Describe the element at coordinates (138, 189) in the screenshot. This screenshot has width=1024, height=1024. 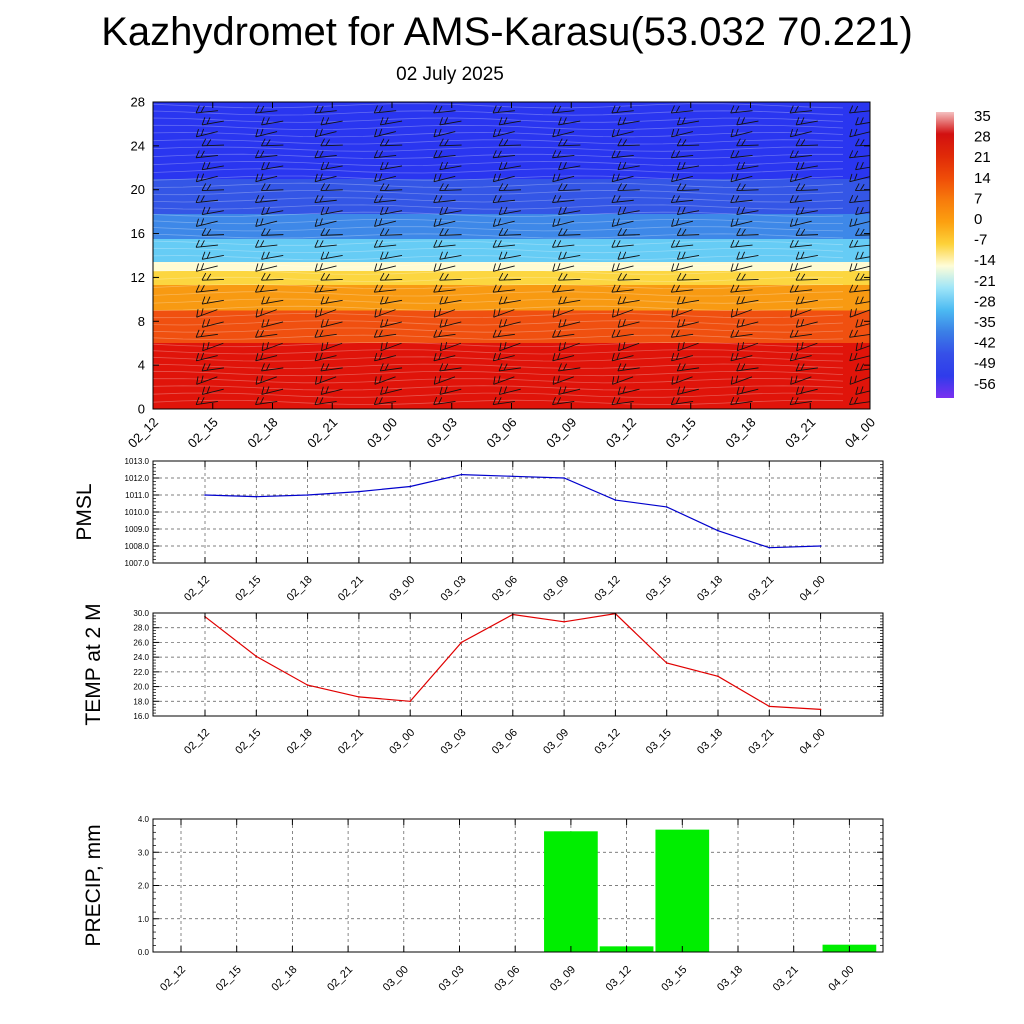
I see `y-tick-label: 20` at that location.